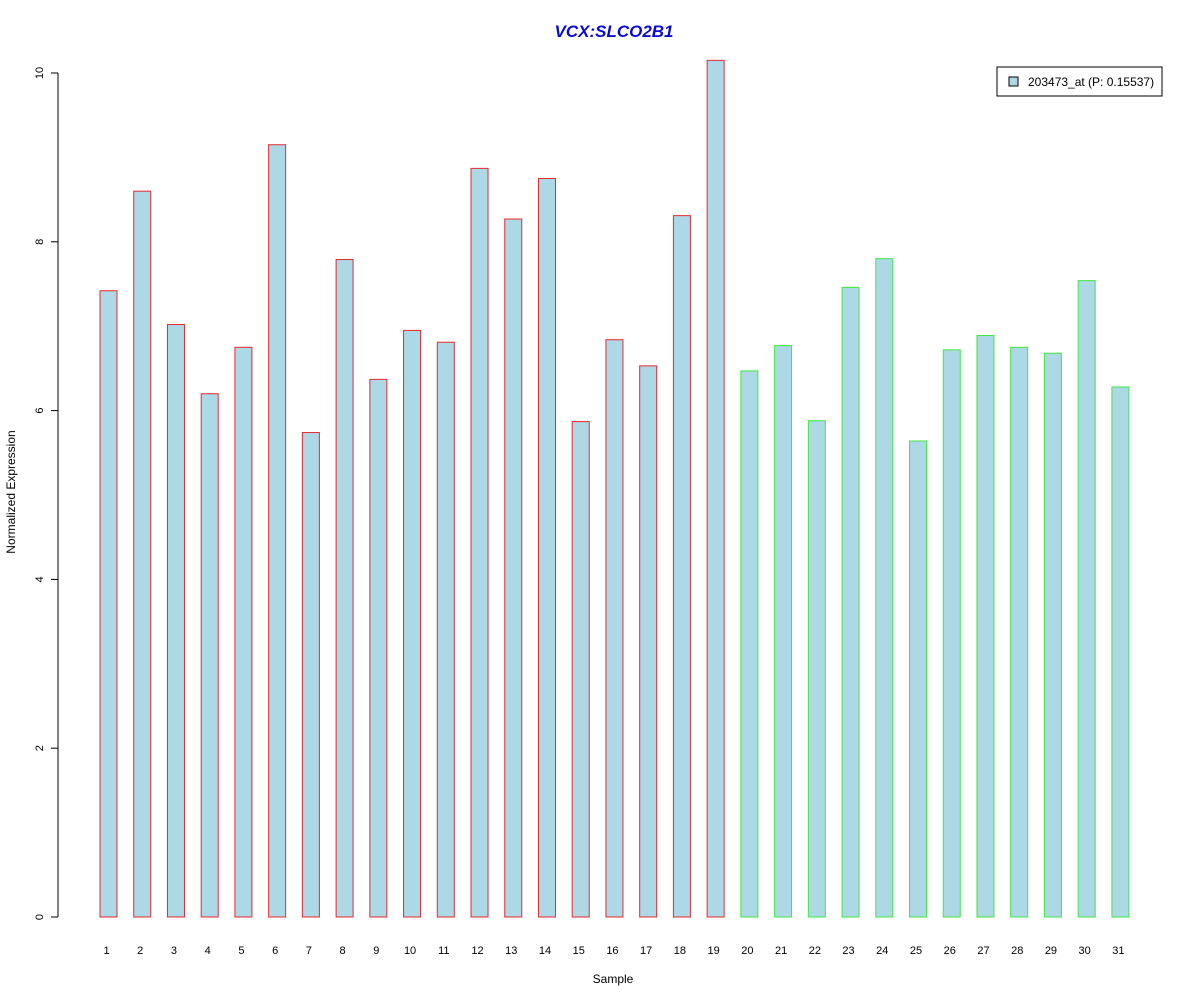 This screenshot has height=1000, width=1200. What do you see at coordinates (40, 411) in the screenshot?
I see `y-tick-label: 6` at bounding box center [40, 411].